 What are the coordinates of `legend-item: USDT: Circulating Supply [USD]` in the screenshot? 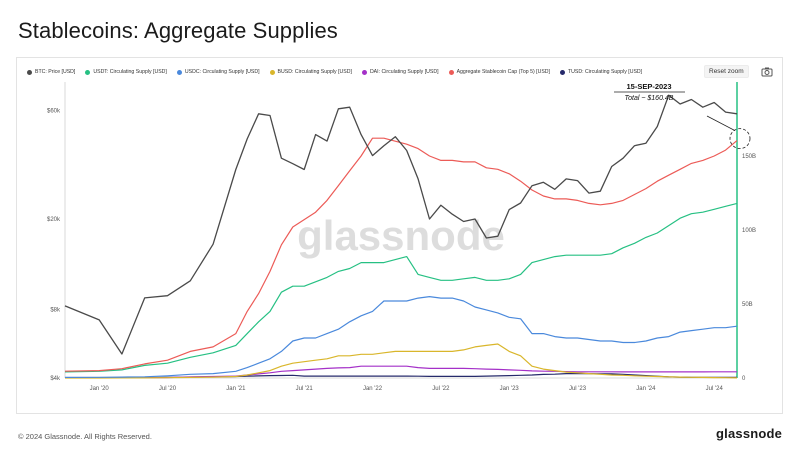 It's located at (126, 72).